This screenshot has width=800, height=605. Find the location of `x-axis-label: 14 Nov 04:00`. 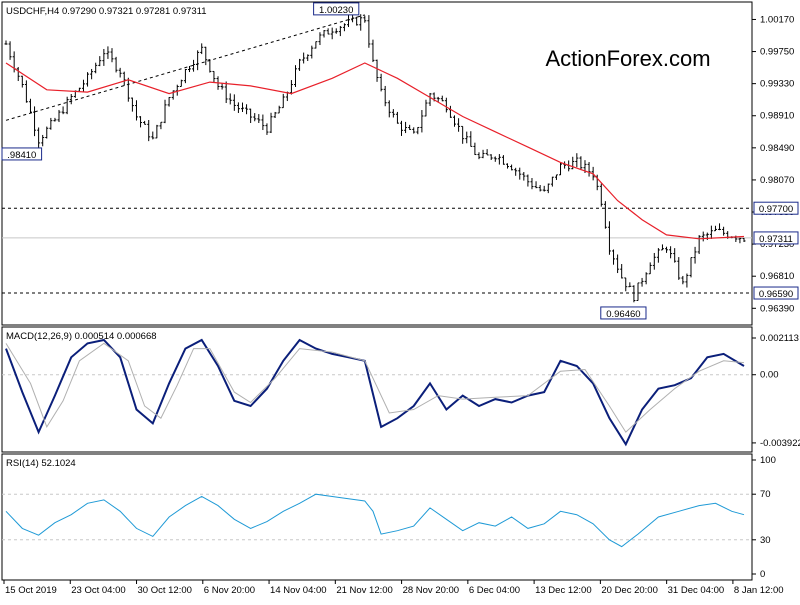

x-axis-label: 14 Nov 04:00 is located at coordinates (298, 590).